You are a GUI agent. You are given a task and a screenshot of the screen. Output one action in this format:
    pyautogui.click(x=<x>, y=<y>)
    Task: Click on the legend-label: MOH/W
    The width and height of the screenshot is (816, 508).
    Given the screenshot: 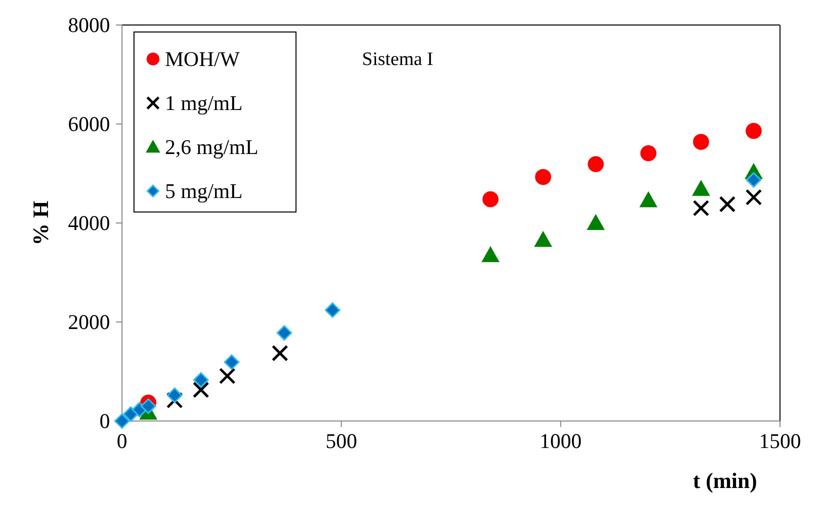 What is the action you would take?
    pyautogui.click(x=202, y=59)
    